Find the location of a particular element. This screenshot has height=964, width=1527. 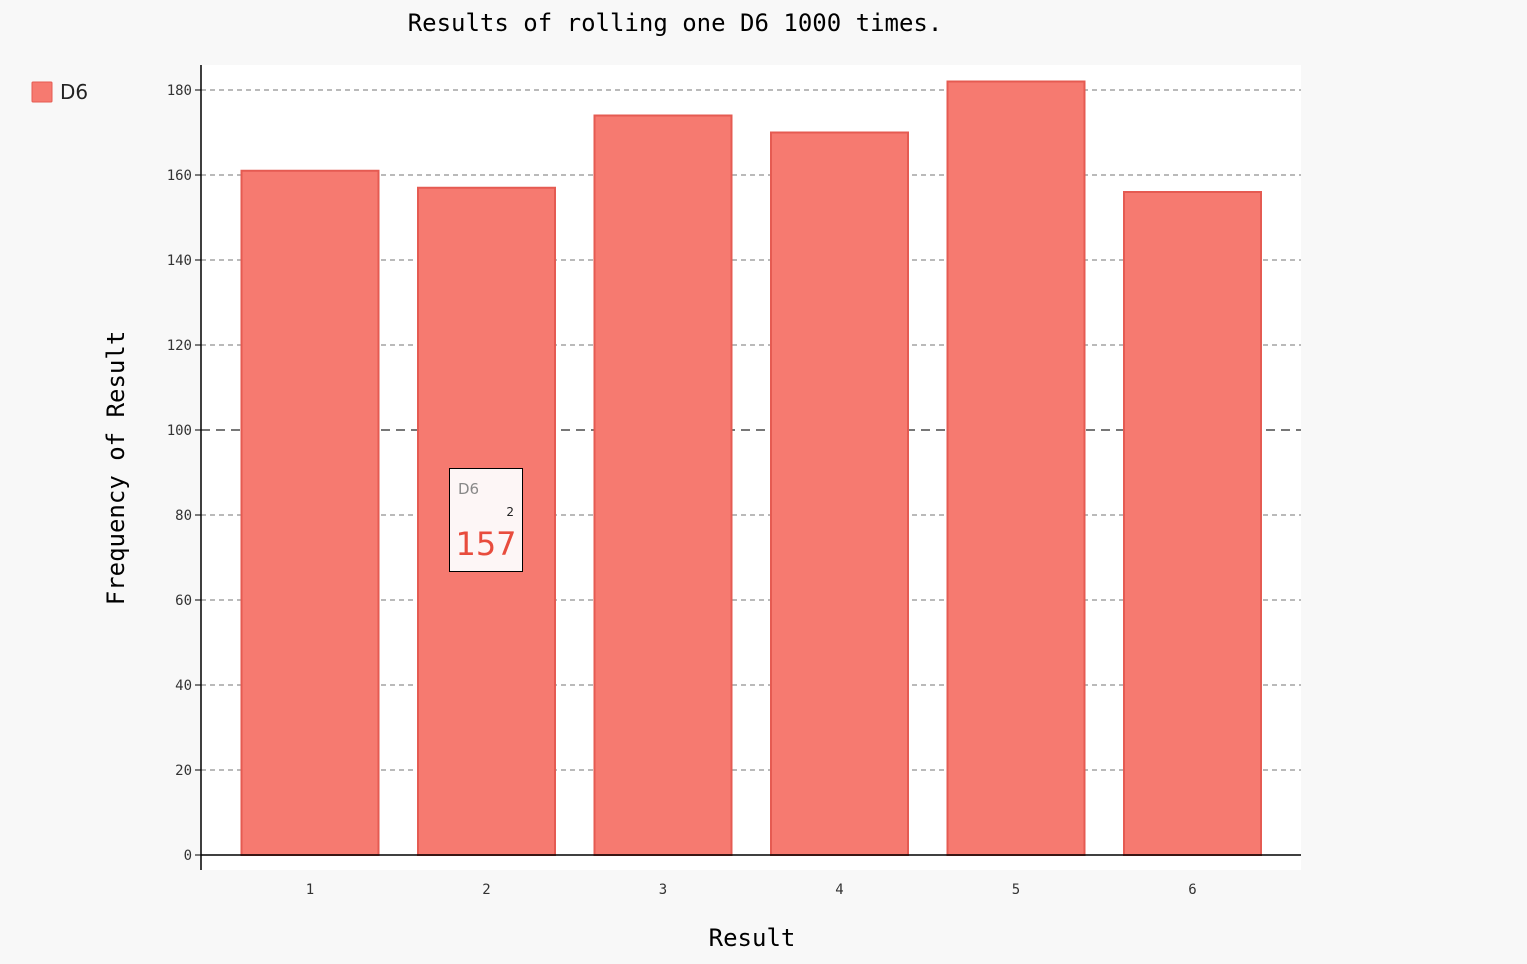

tooltip: D6 2 157 is located at coordinates (486, 520).